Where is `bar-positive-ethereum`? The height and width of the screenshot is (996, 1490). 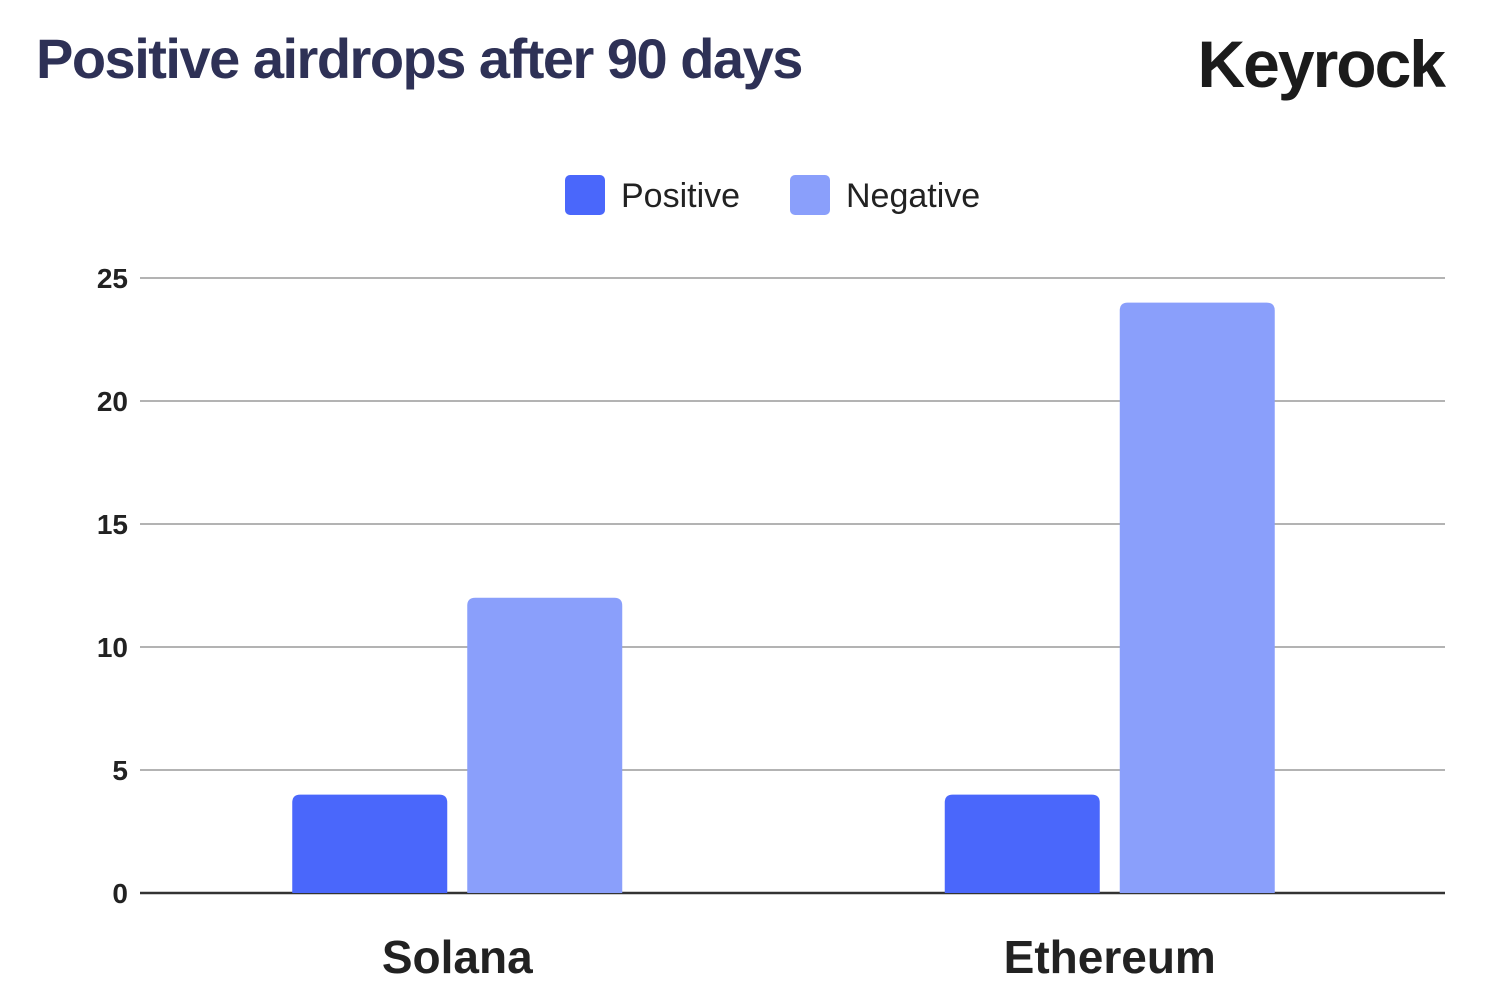 bar-positive-ethereum is located at coordinates (1022, 843).